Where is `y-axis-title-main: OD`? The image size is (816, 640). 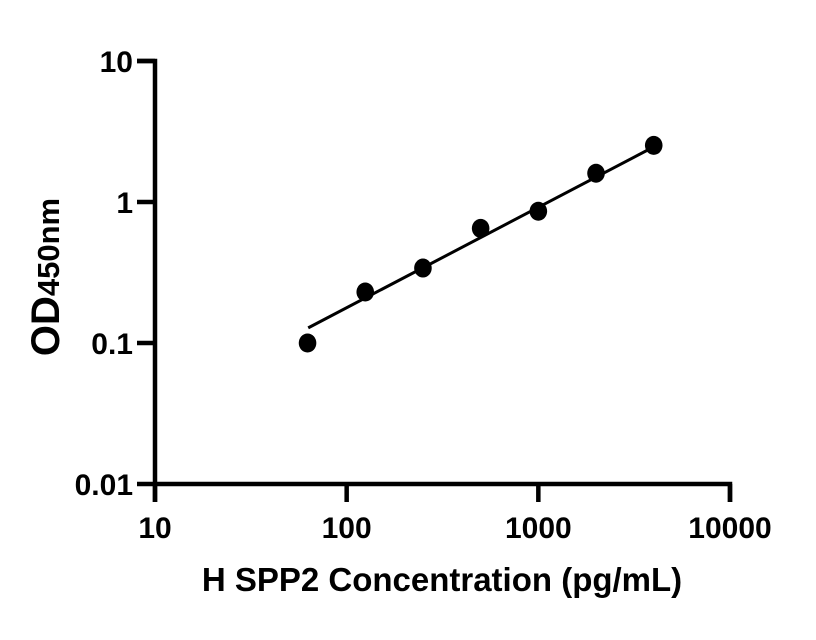
y-axis-title-main: OD is located at coordinates (46, 326).